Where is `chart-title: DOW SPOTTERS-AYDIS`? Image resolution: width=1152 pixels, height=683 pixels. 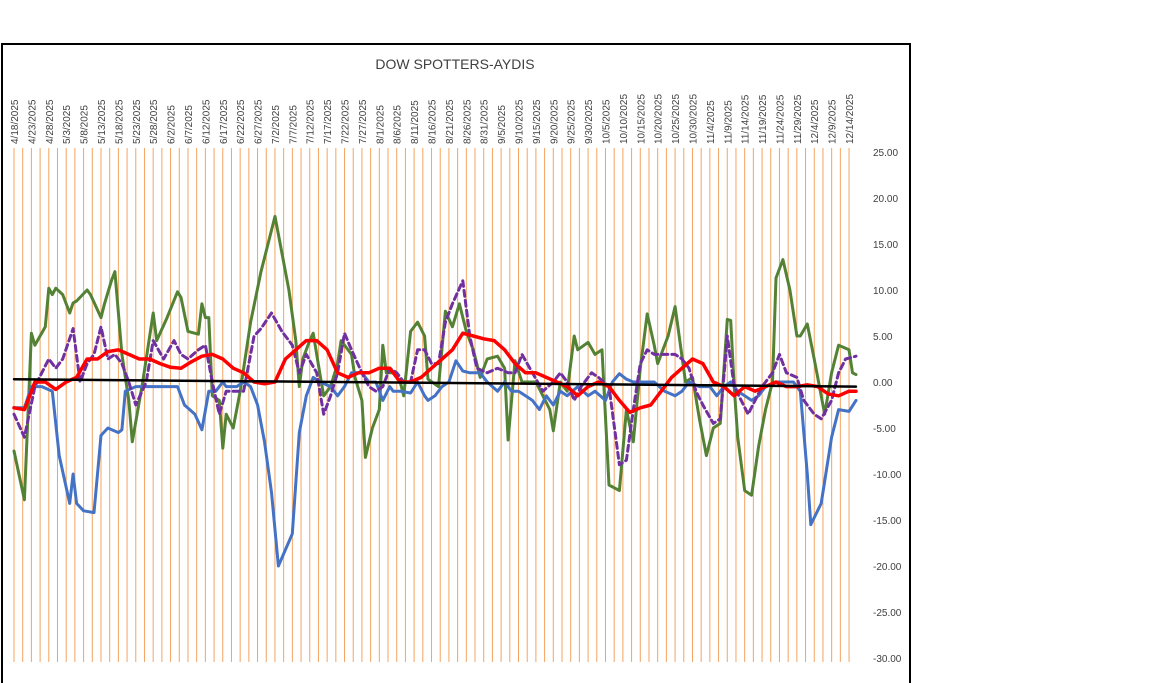
chart-title: DOW SPOTTERS-AYDIS is located at coordinates (455, 64).